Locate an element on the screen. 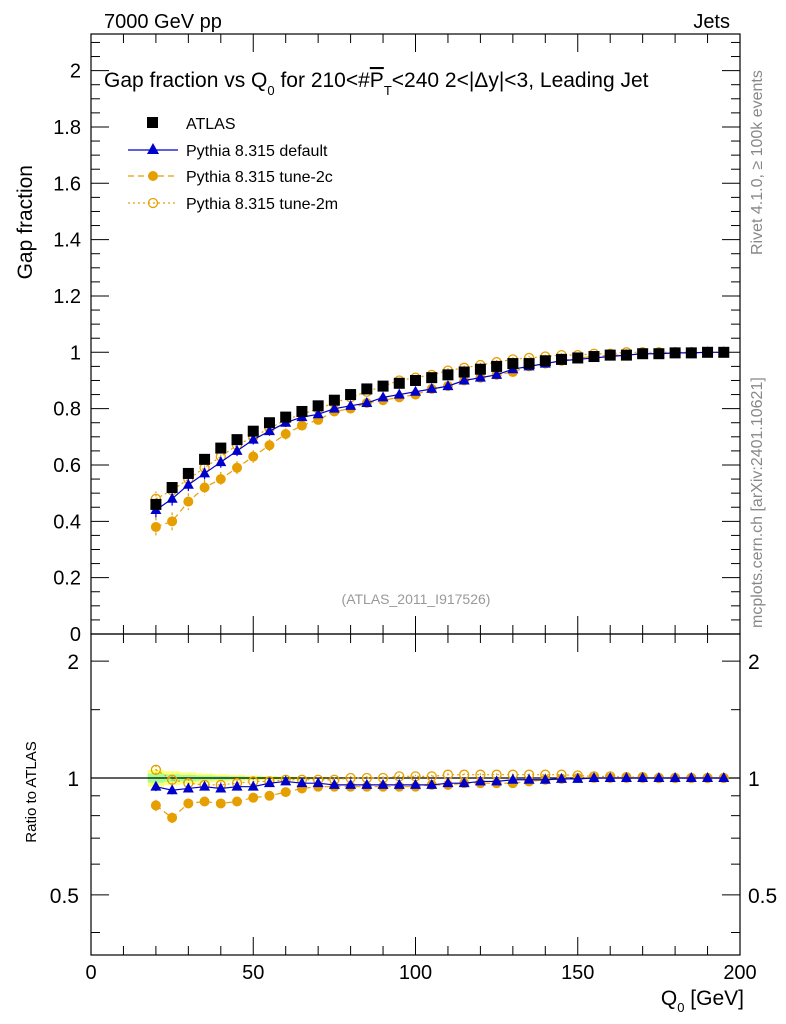  legend-label-atlas: ATLAS is located at coordinates (211, 124).